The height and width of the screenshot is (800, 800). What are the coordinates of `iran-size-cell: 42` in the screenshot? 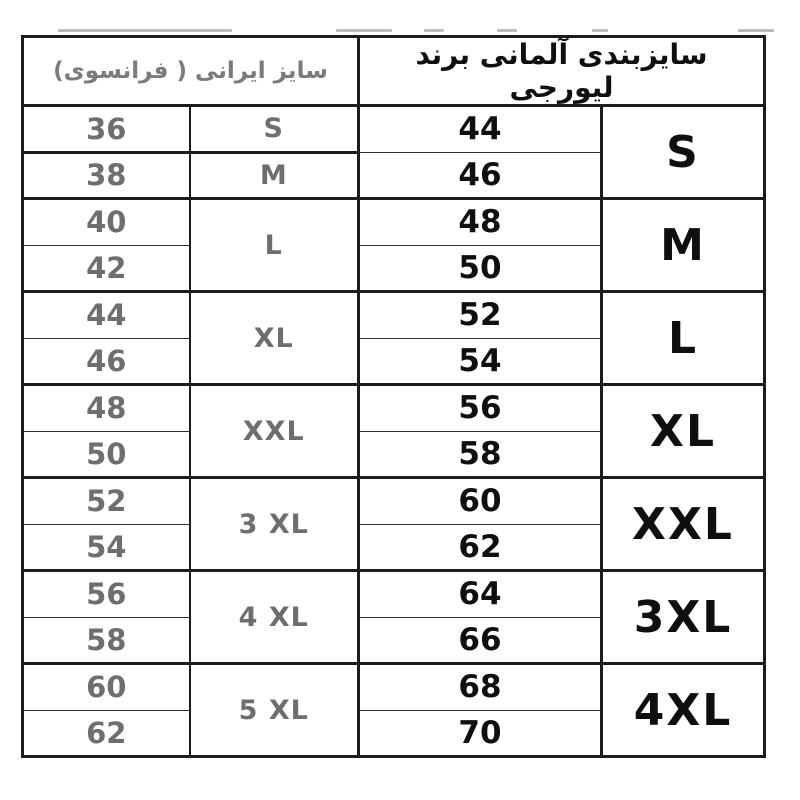 It's located at (106, 269).